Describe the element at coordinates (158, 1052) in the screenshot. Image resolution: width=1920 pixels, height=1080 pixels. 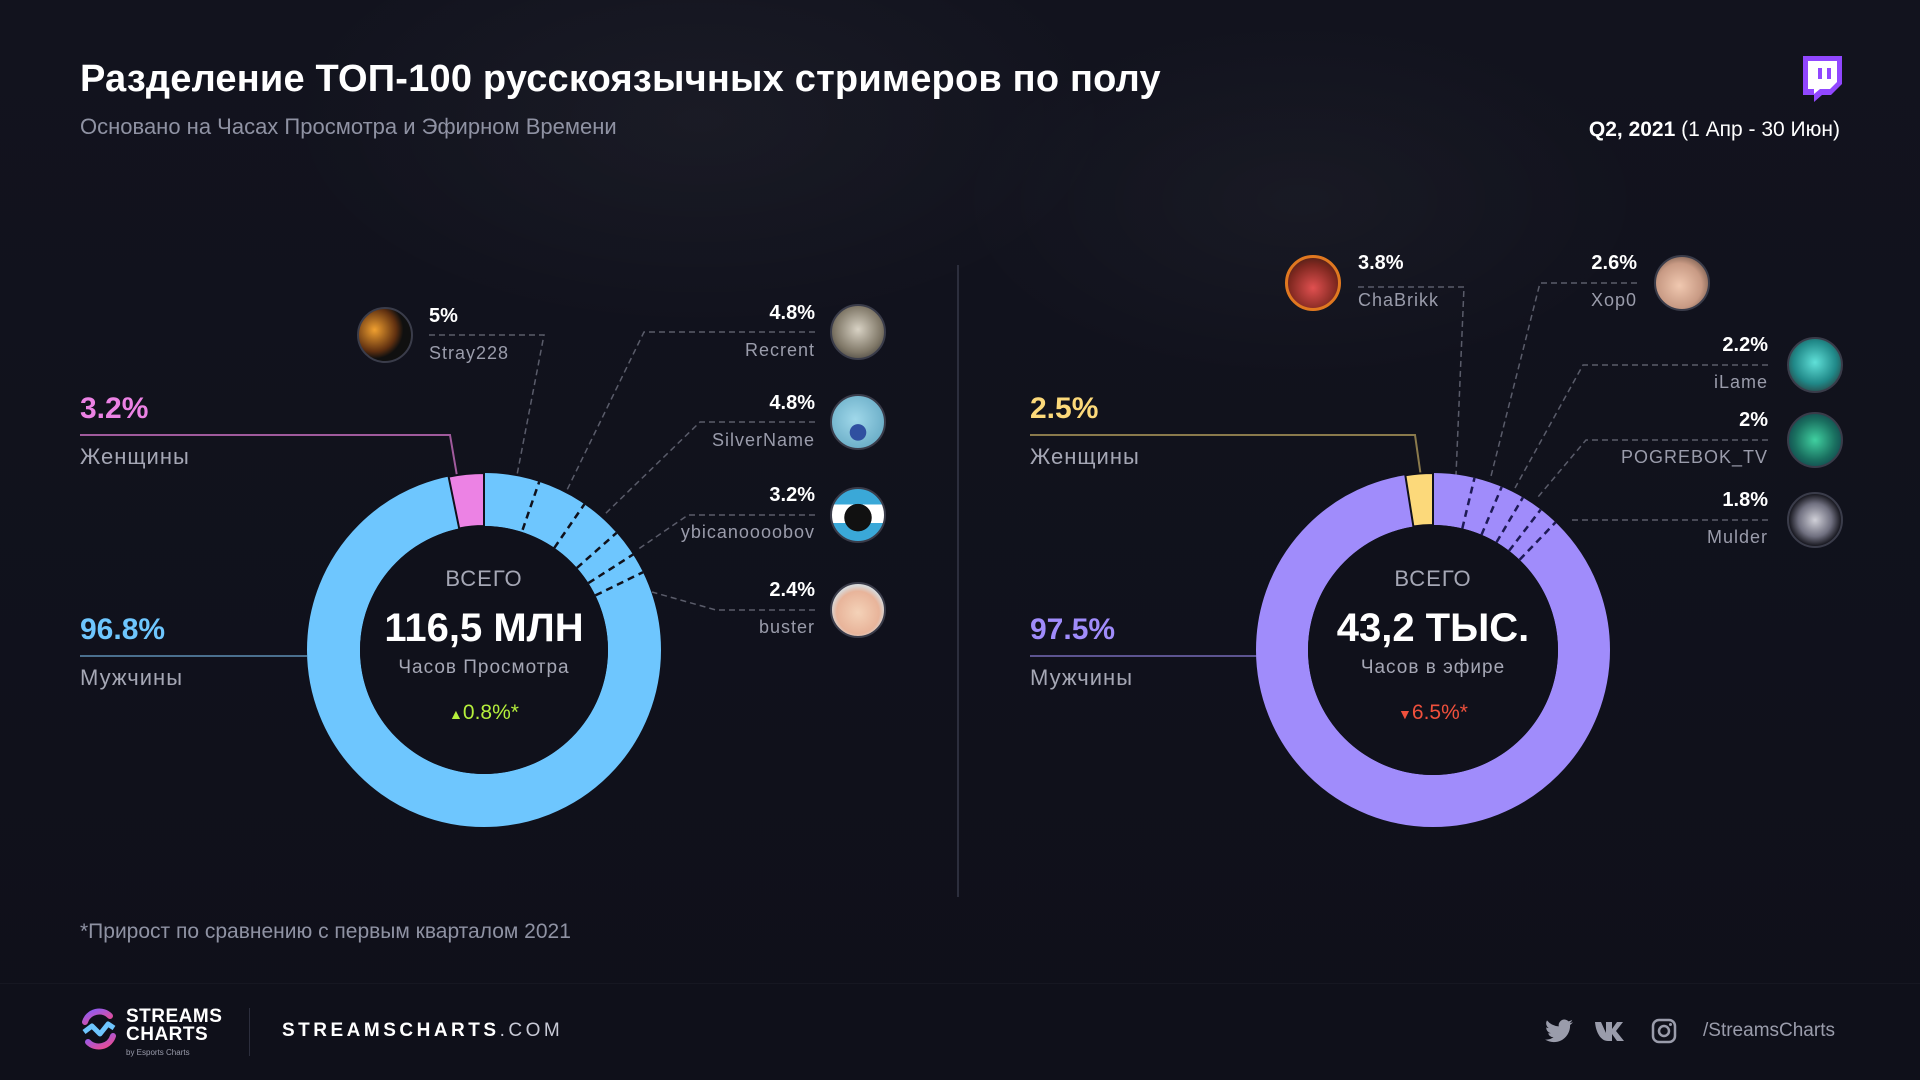
I see `logo-byline: by Esports Charts` at that location.